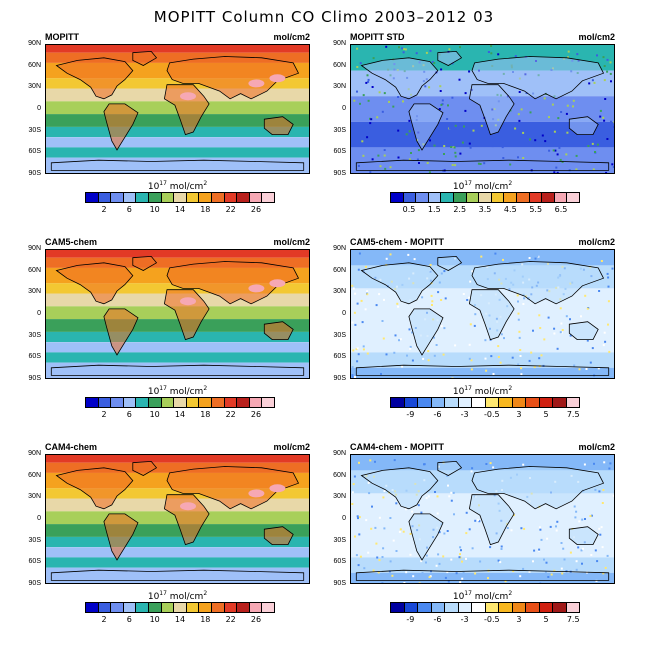 This screenshot has height=648, width=648. Describe the element at coordinates (34, 270) in the screenshot. I see `lat-tick-label: 60N` at that location.